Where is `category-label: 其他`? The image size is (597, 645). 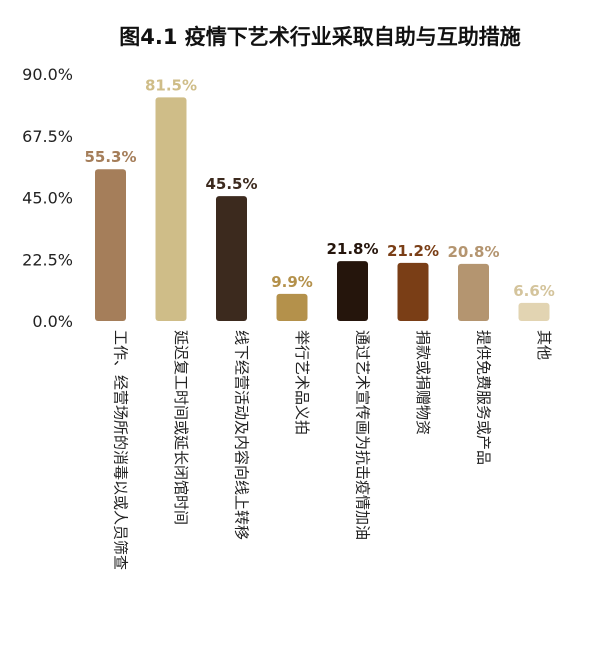
category-label: 其他 is located at coordinates (544, 345).